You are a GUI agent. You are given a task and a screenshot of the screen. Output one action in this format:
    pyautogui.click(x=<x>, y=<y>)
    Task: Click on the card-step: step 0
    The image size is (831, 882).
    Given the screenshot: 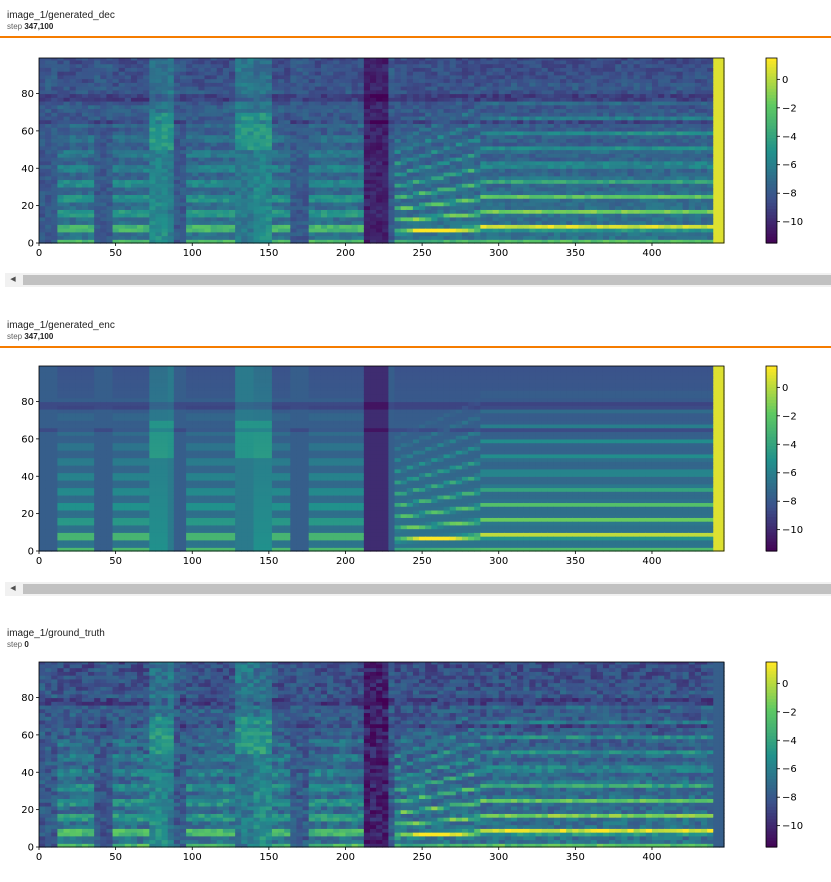 What is the action you would take?
    pyautogui.click(x=18, y=644)
    